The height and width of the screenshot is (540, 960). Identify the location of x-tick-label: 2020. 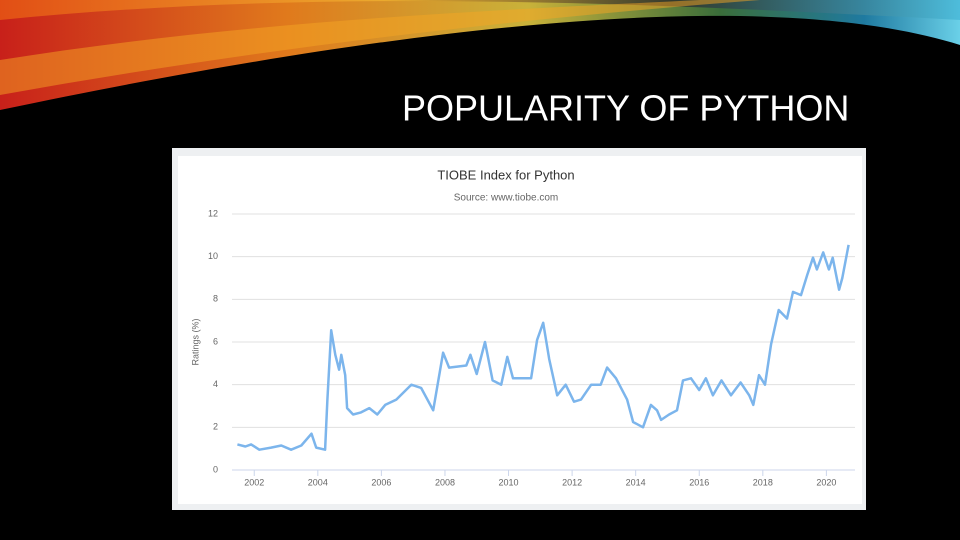
(826, 482).